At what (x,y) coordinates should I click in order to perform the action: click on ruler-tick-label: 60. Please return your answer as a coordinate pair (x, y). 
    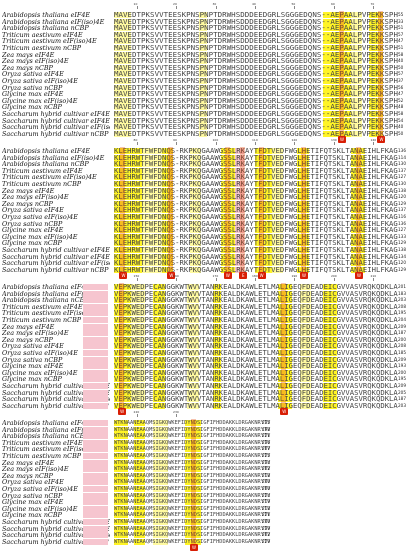
    Looking at the image, I should click on (332, 4).